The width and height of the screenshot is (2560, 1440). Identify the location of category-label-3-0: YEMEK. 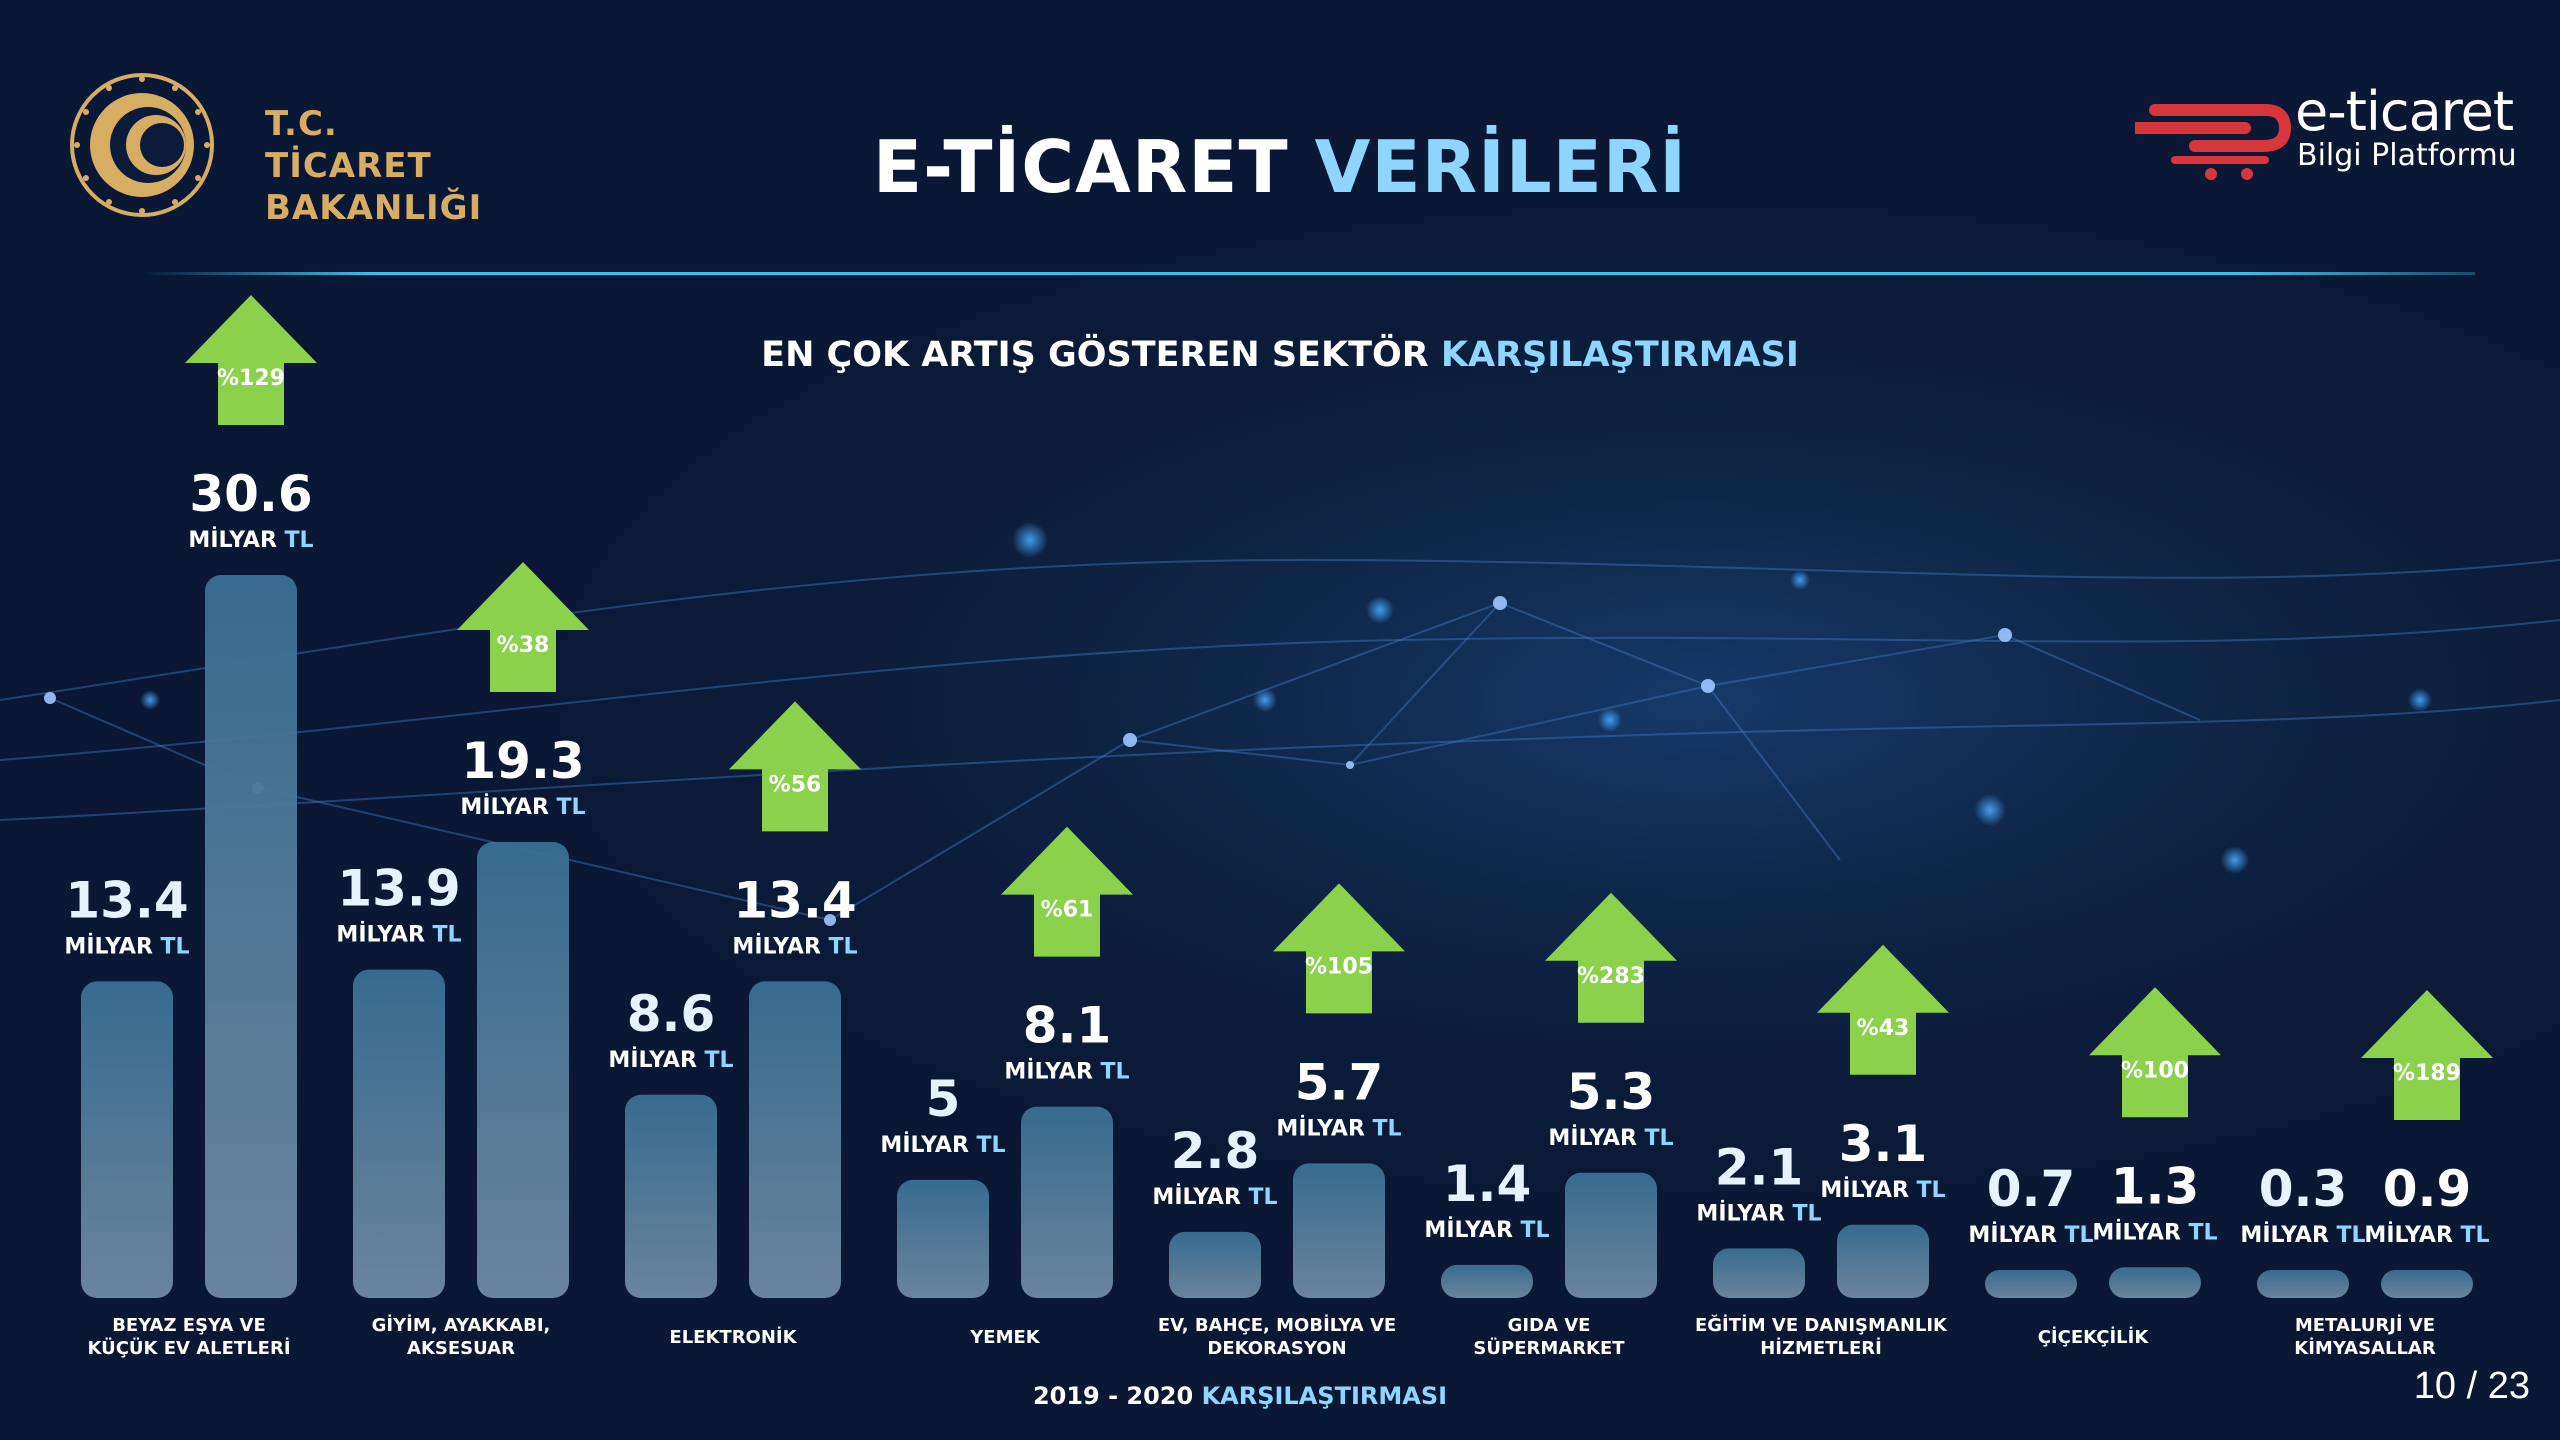
(1005, 1337).